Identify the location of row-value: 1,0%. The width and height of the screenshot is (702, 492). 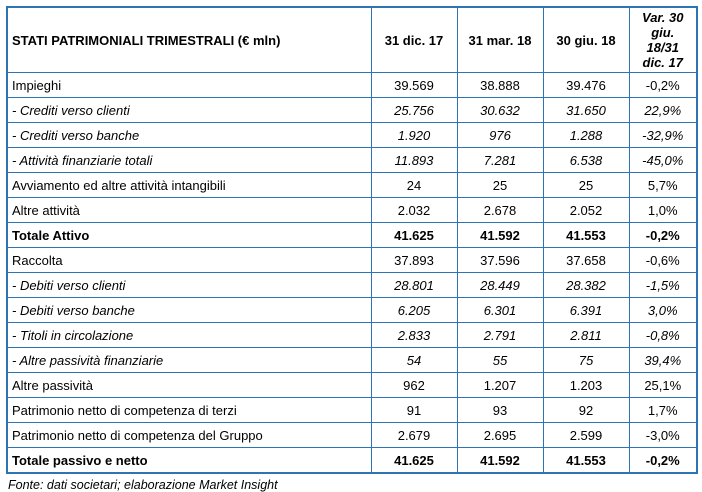
(663, 210).